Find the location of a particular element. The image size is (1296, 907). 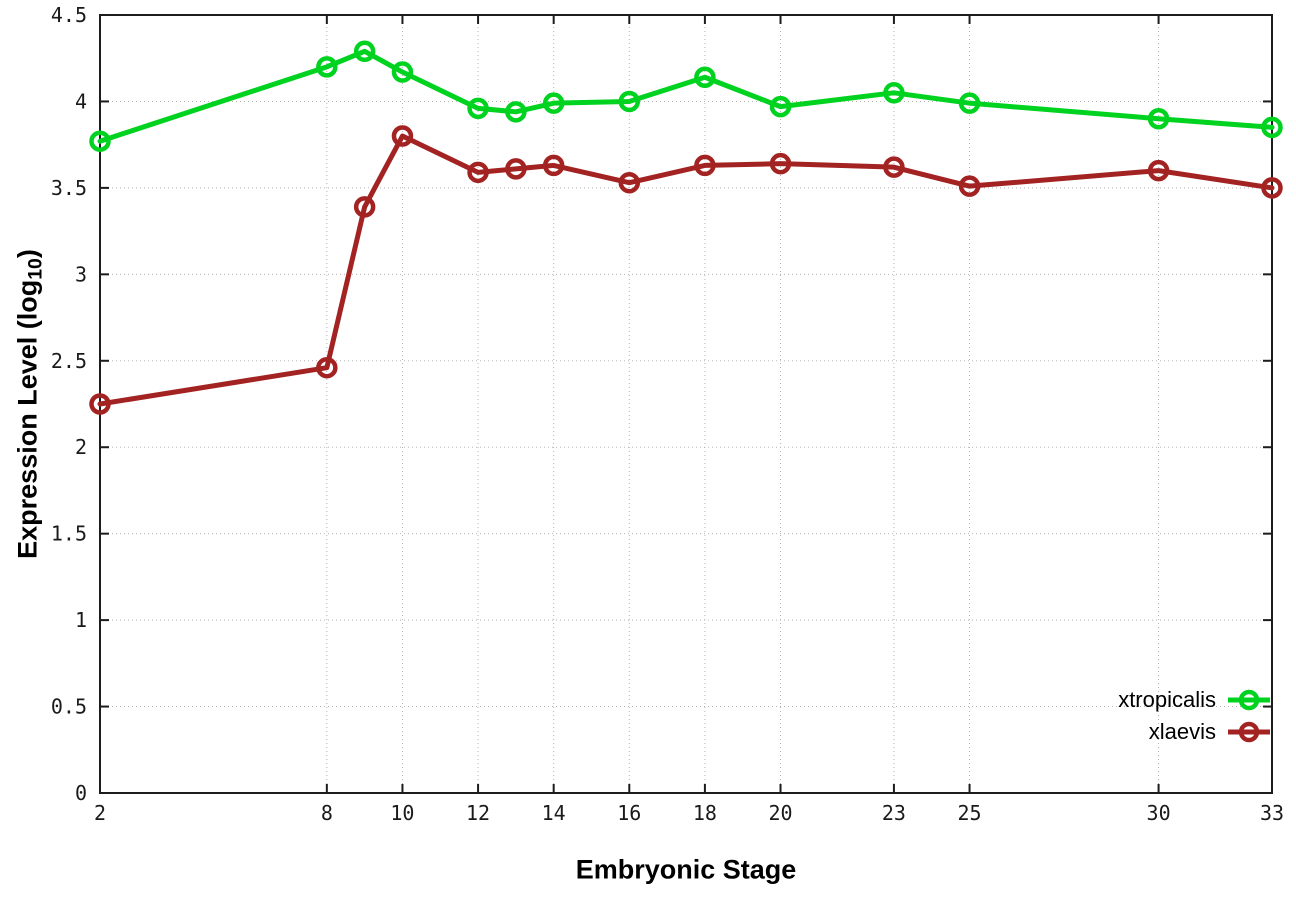

y-tick-label: 3 is located at coordinates (81, 274).